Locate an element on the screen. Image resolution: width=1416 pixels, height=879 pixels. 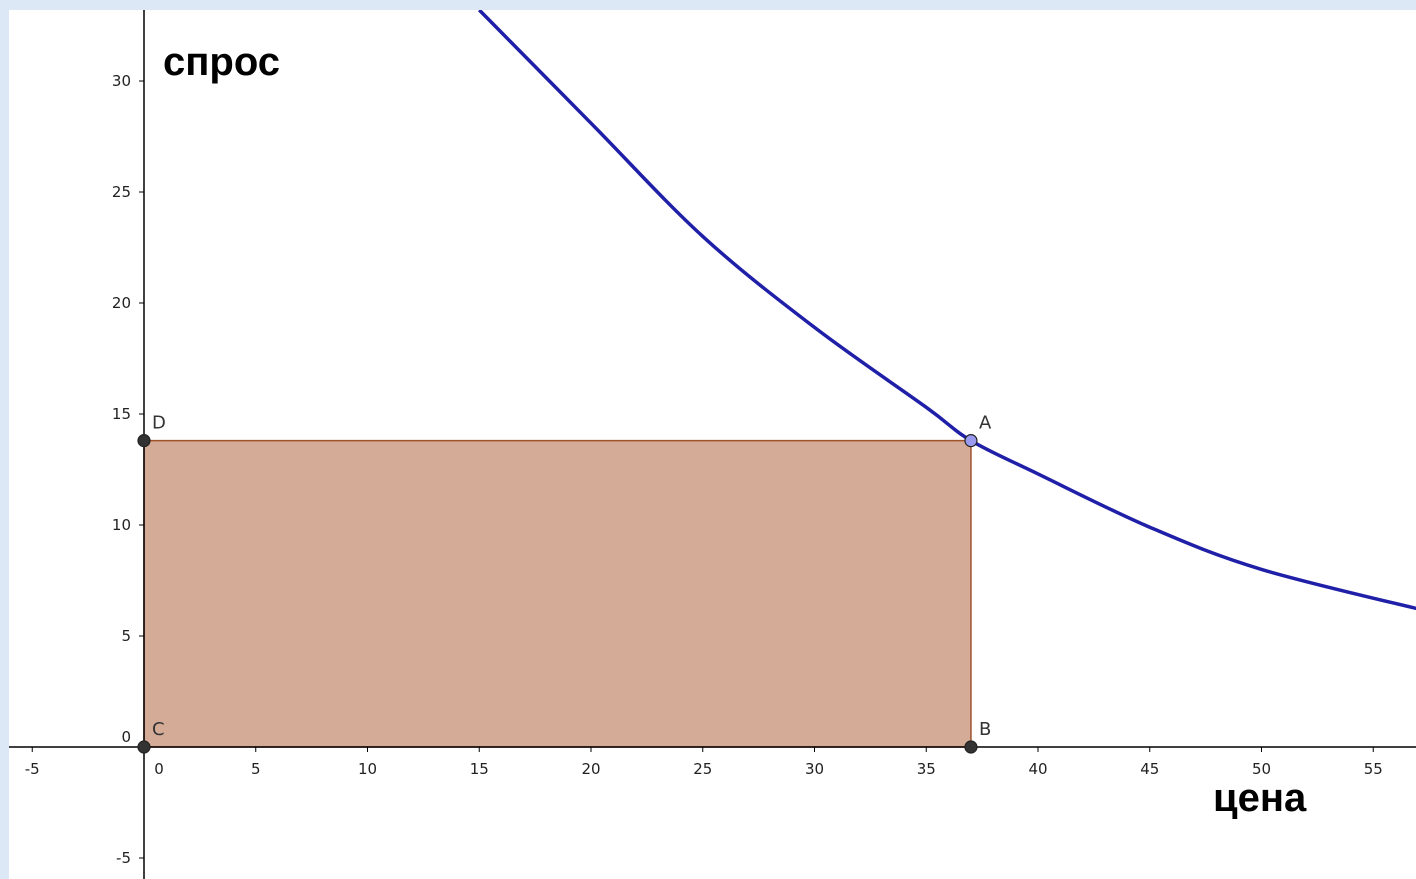
x-tick-label: 5 is located at coordinates (256, 769).